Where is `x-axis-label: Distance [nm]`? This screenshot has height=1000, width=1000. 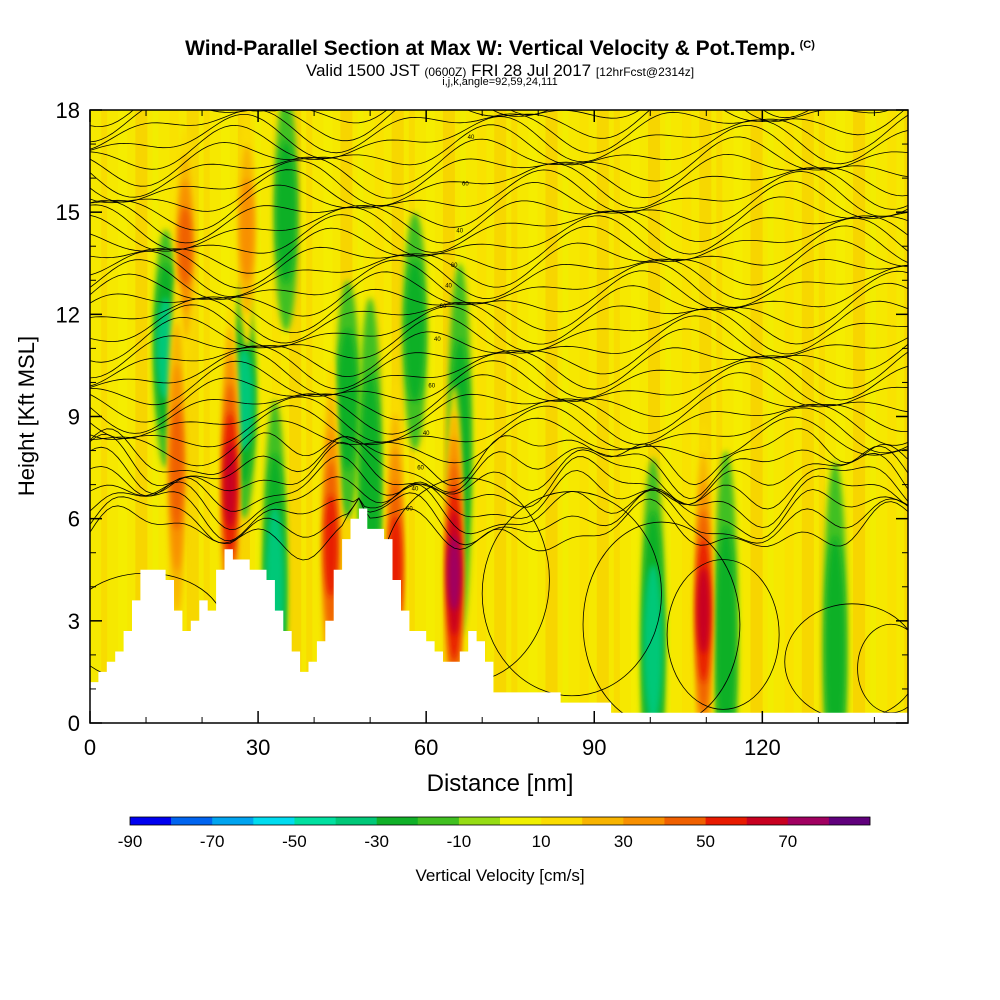
x-axis-label: Distance [nm] is located at coordinates (500, 783).